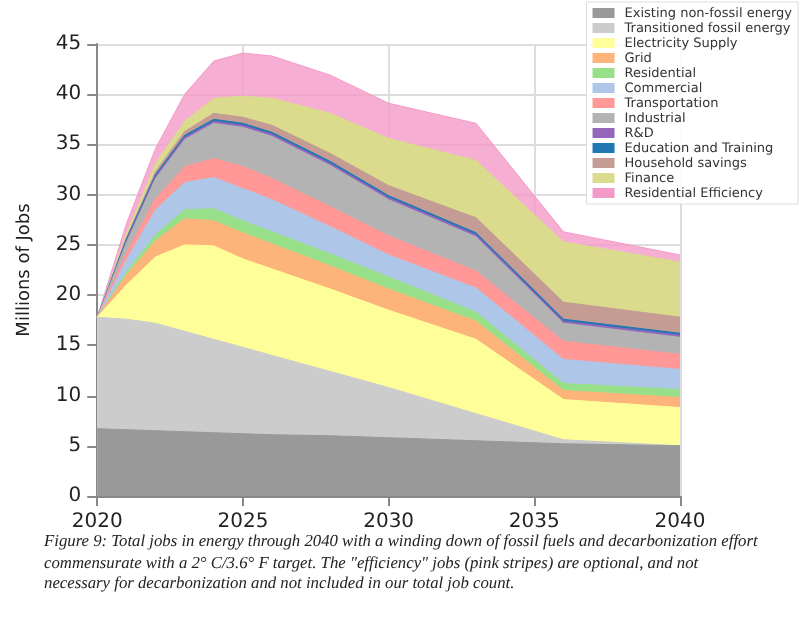  What do you see at coordinates (68, 295) in the screenshot?
I see `y-tick-label: 20` at bounding box center [68, 295].